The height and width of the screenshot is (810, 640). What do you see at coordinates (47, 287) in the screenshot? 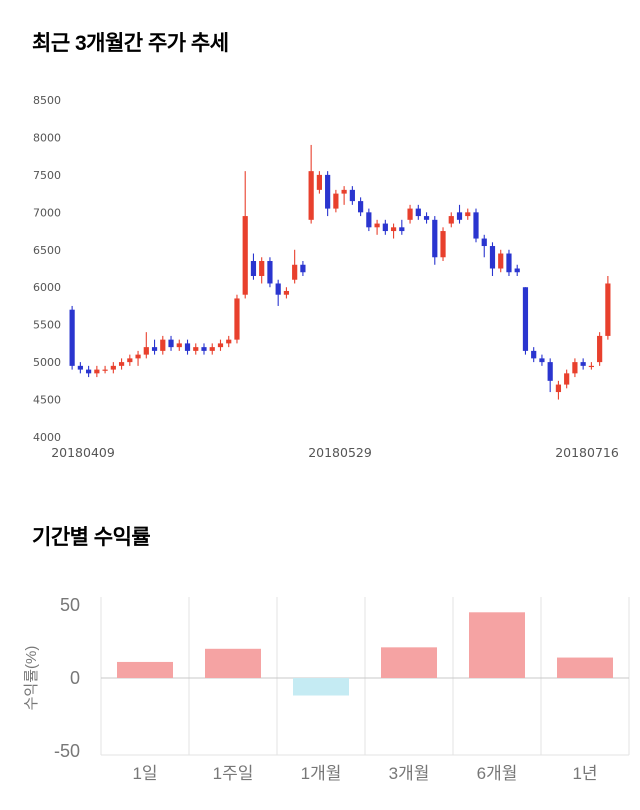
I see `price-ytick-label: 6000` at bounding box center [47, 287].